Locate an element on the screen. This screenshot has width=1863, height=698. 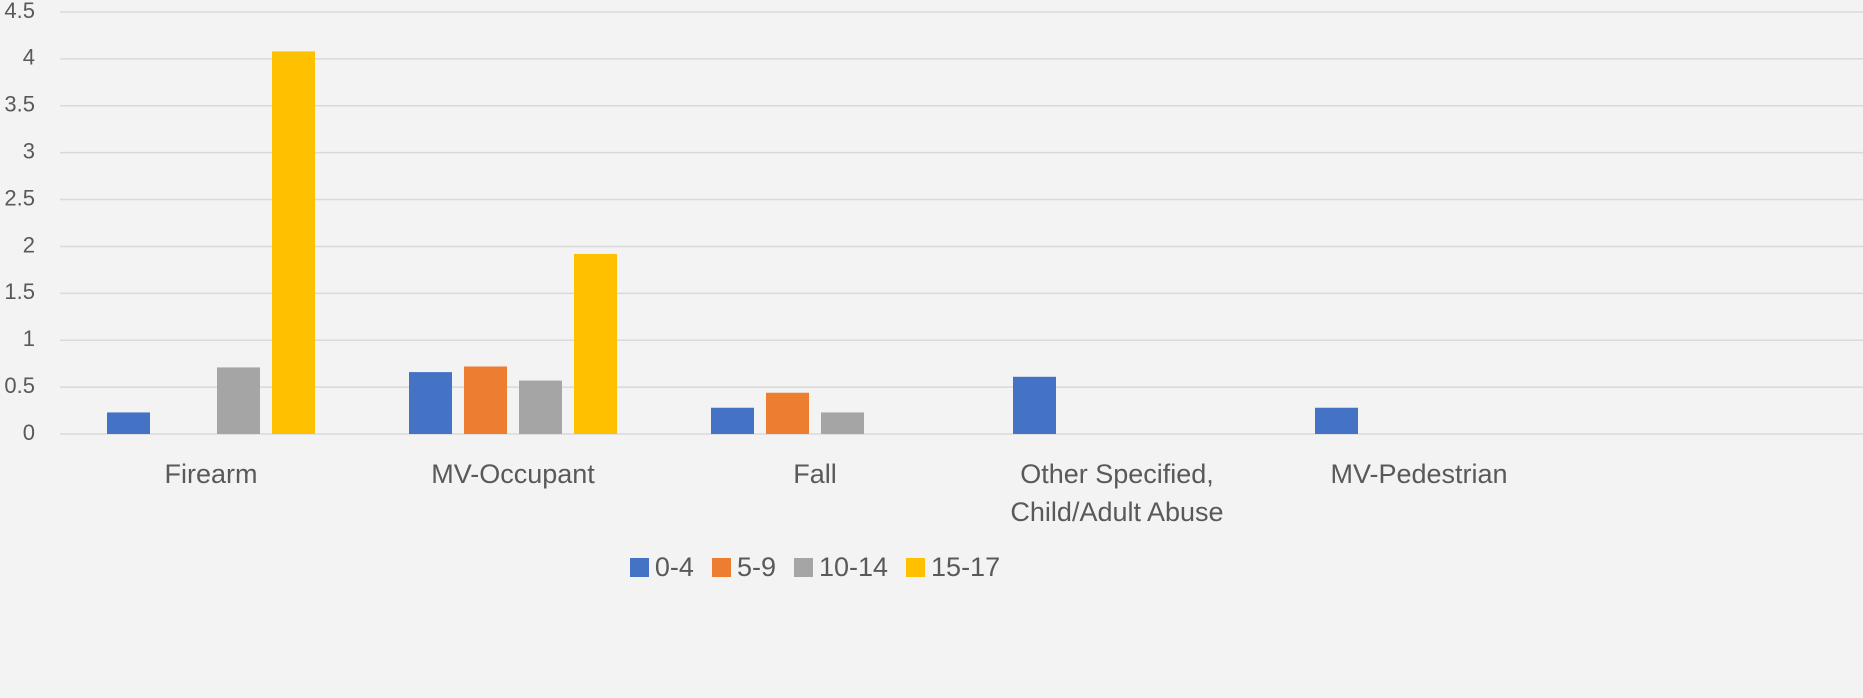
legend-label: 15-17 is located at coordinates (966, 567).